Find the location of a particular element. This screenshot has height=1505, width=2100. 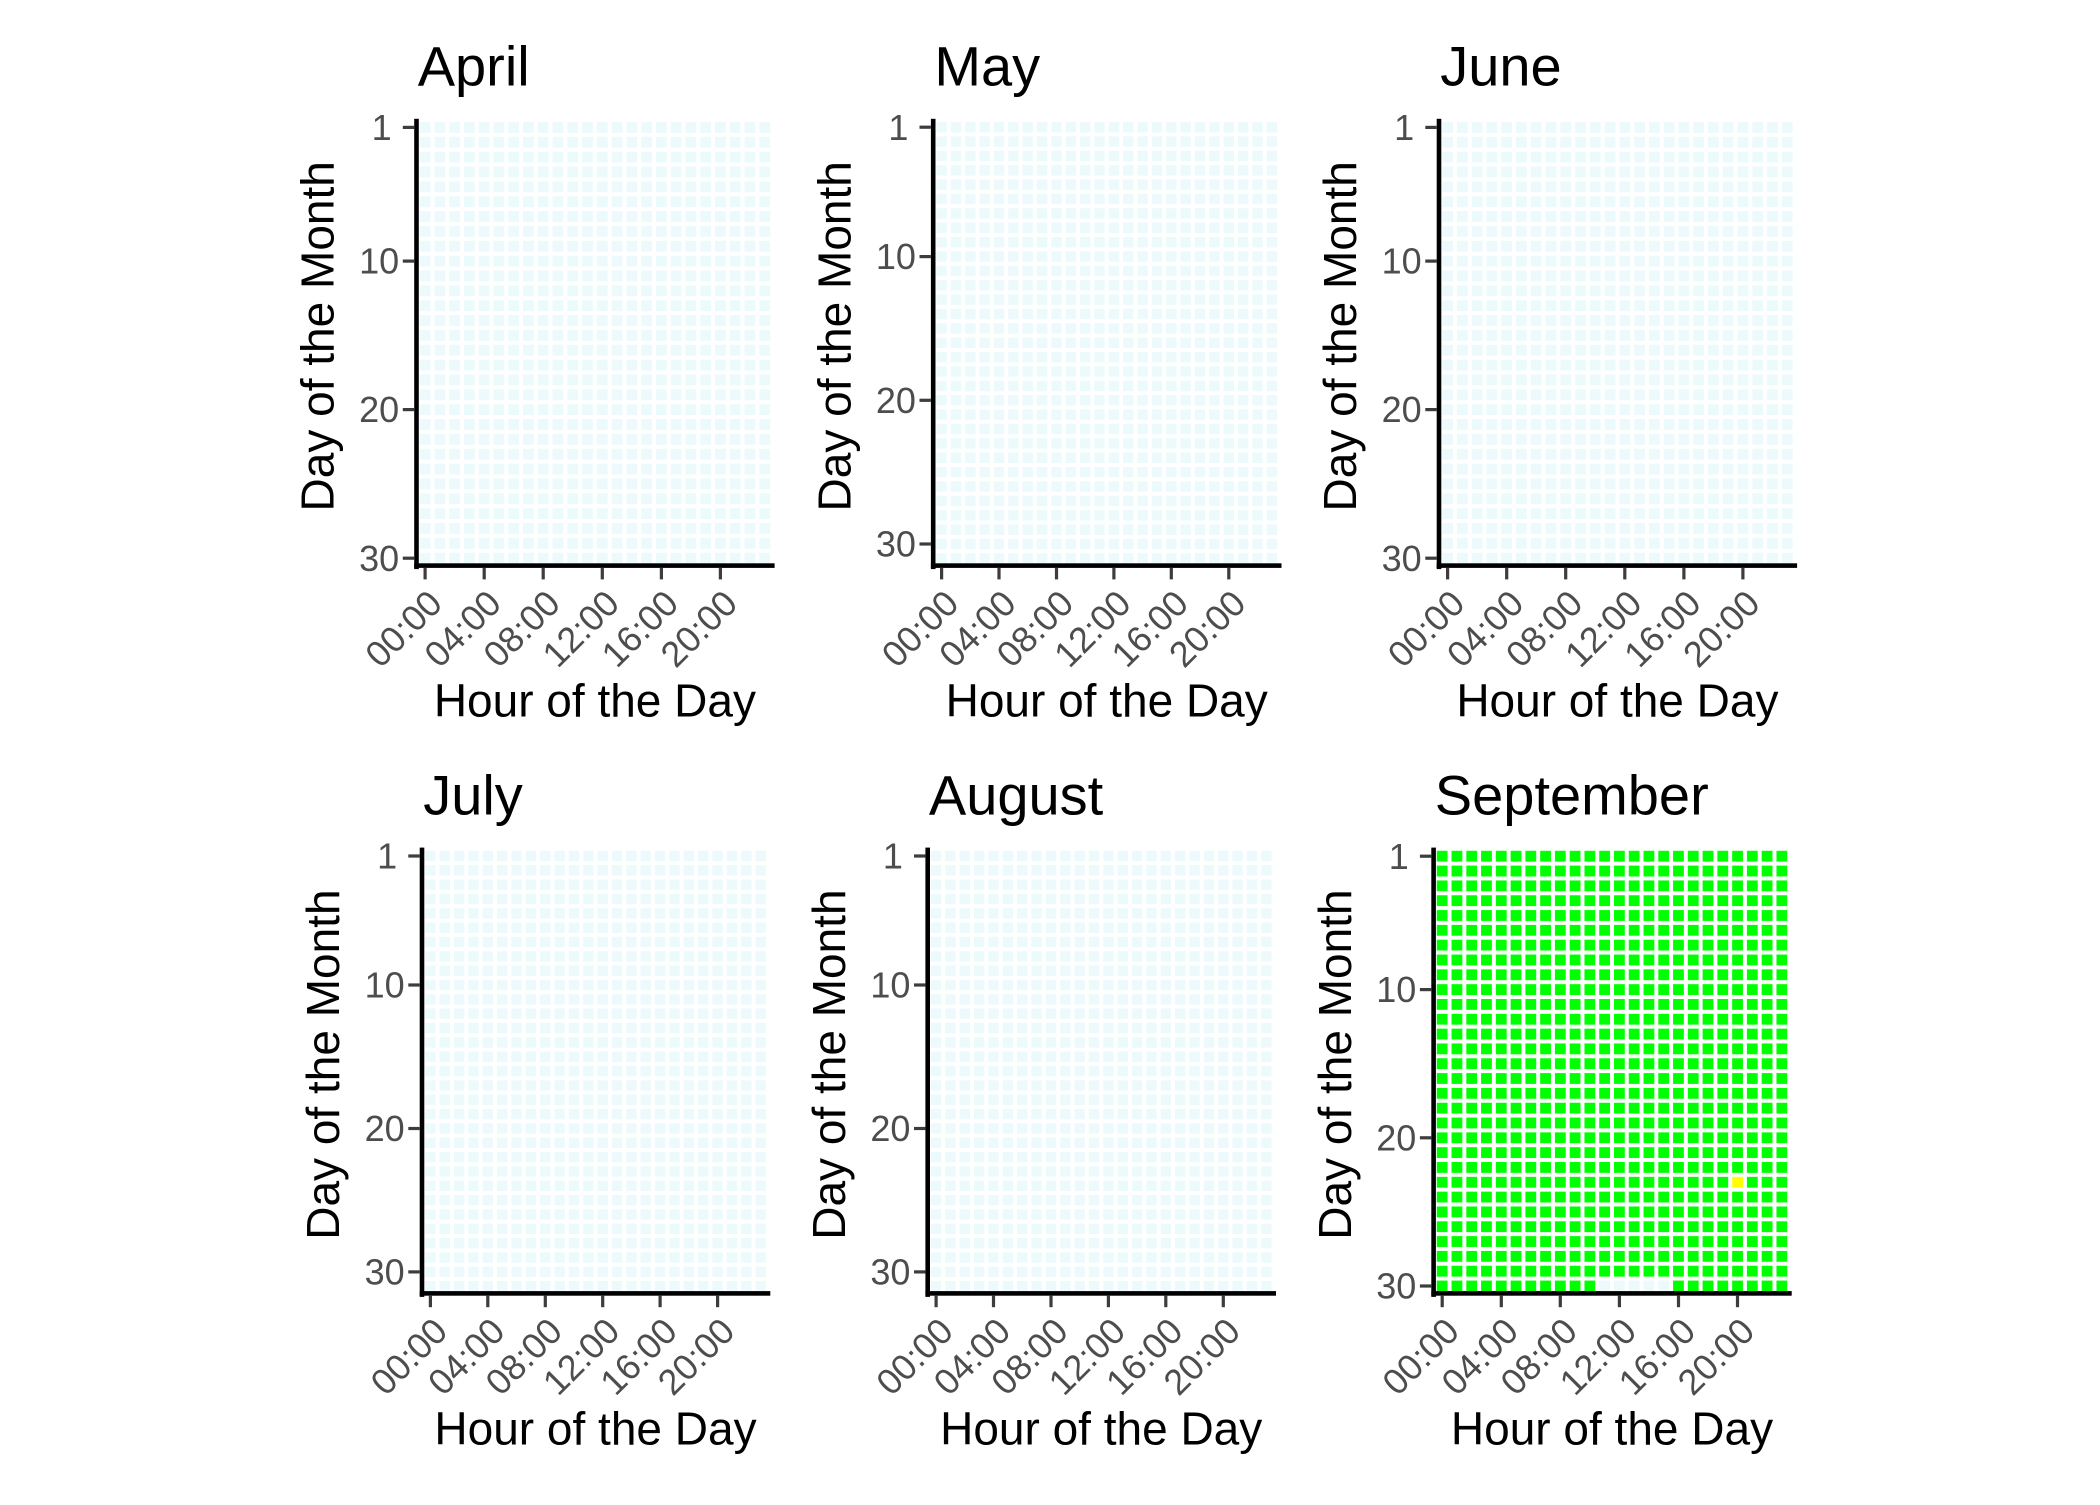

svg-text: July is located at coordinates (473, 794).